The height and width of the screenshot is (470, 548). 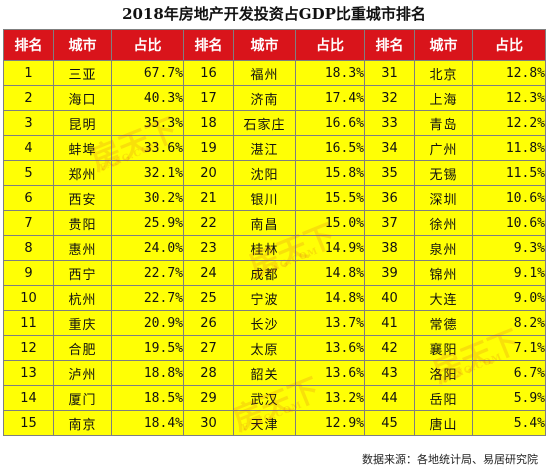 I want to click on share-cell: 20.9%, so click(x=148, y=323).